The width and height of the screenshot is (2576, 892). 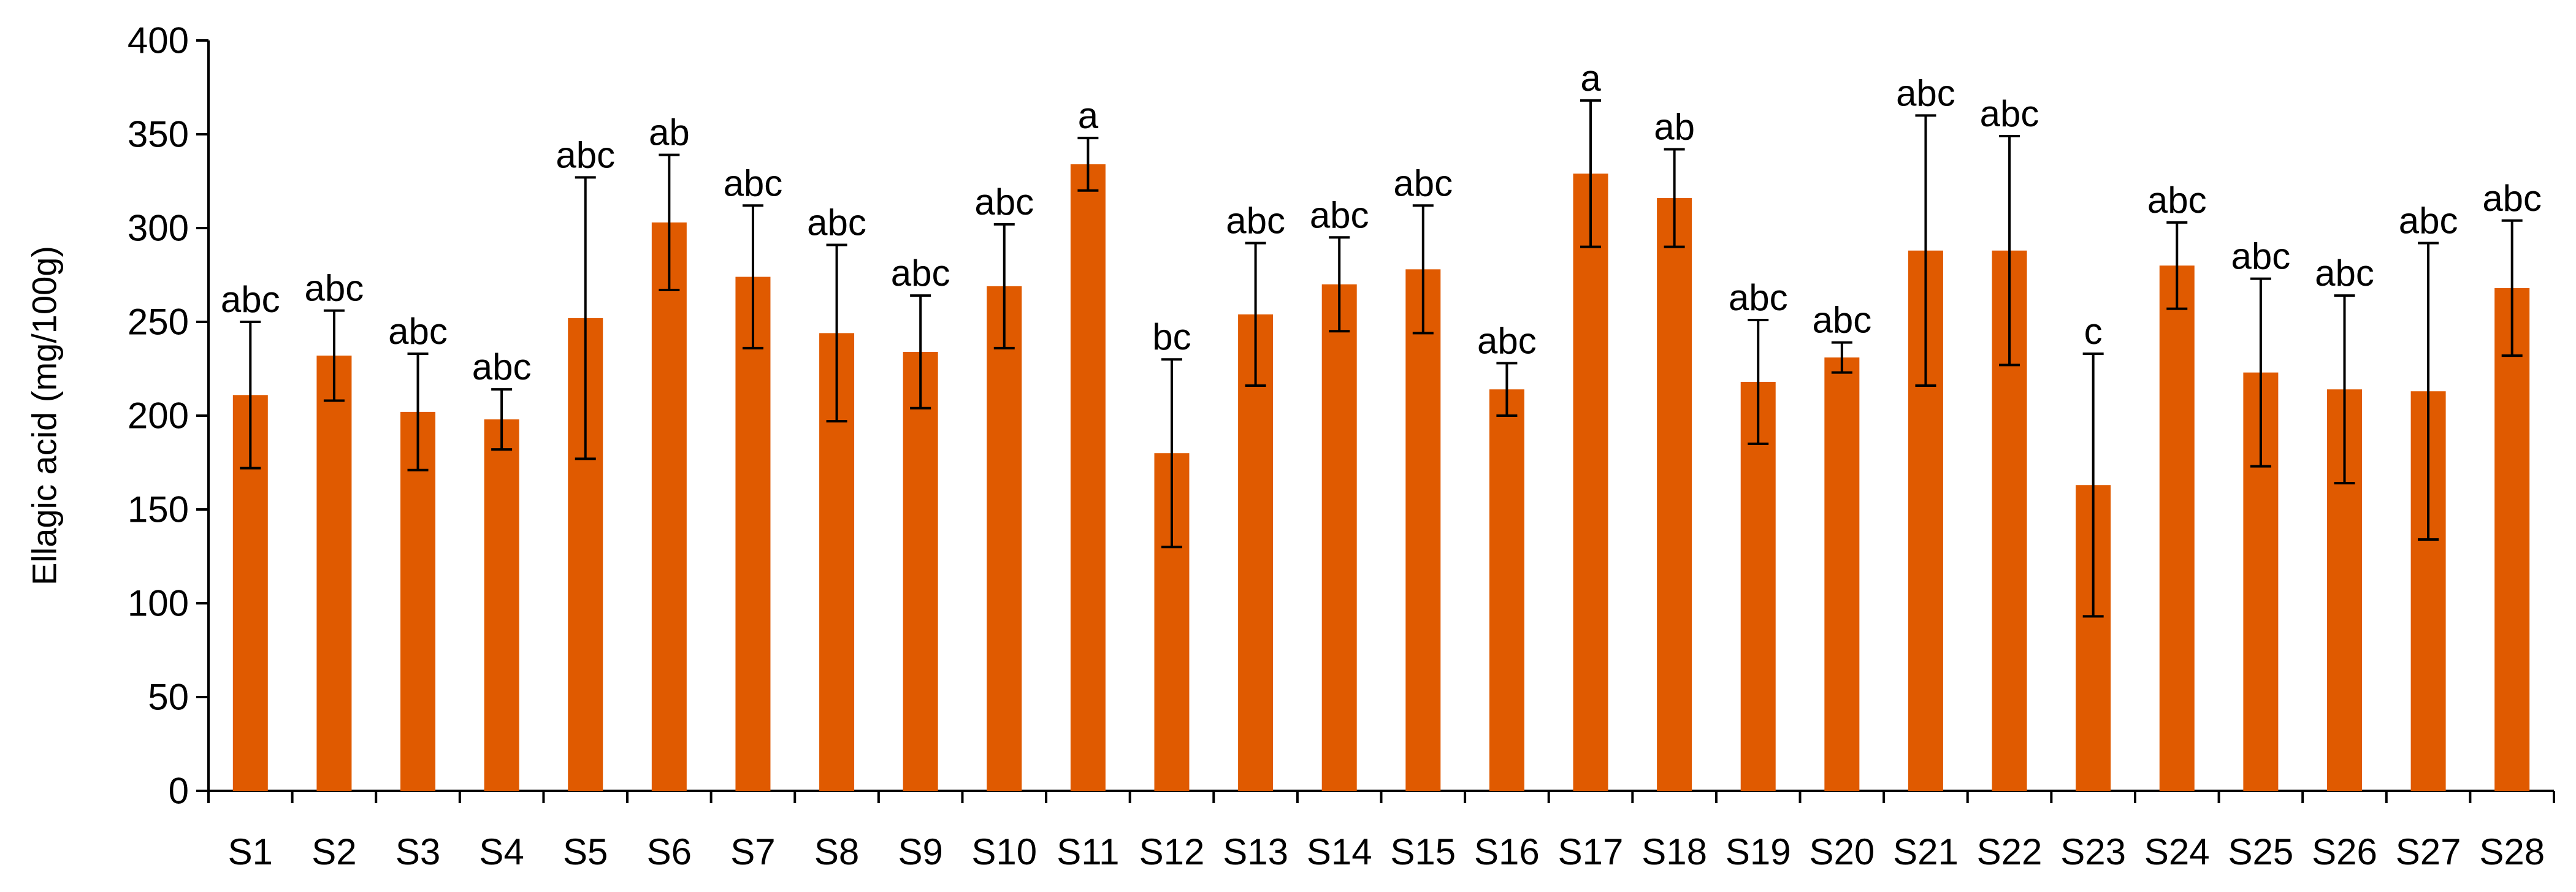 I want to click on y-tick-label: 150, so click(x=158, y=510).